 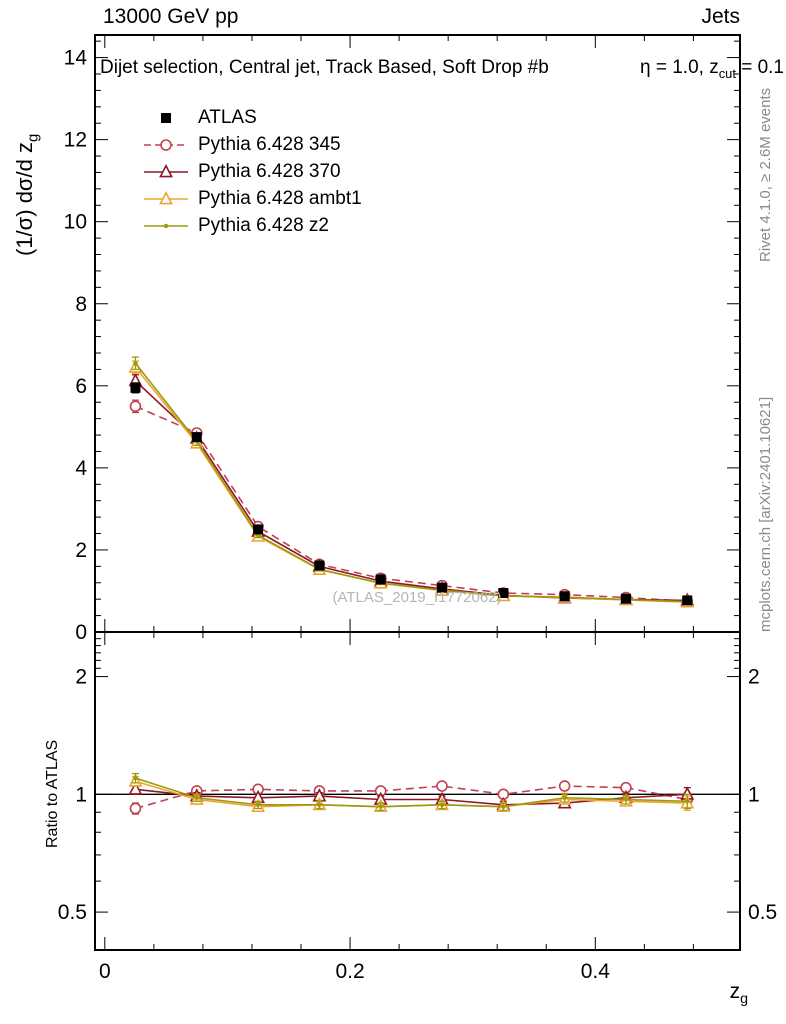 What do you see at coordinates (81, 468) in the screenshot?
I see `tick-label: 4` at bounding box center [81, 468].